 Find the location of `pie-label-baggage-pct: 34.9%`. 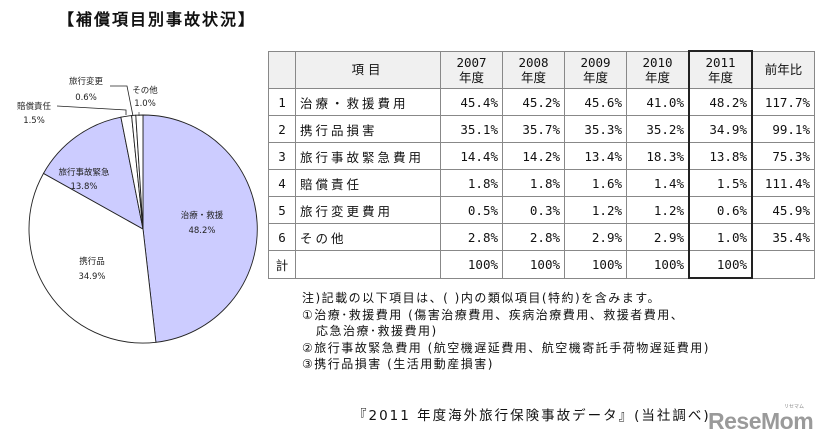

pie-label-baggage-pct: 34.9% is located at coordinates (91, 277).